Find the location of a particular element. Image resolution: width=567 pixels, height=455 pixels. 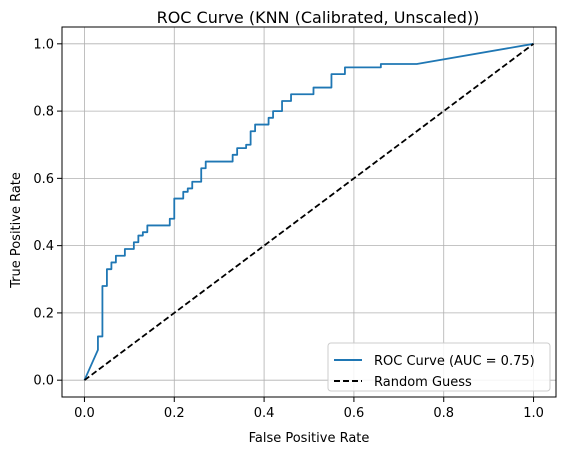

x-tick-label: 1.0 is located at coordinates (533, 413).